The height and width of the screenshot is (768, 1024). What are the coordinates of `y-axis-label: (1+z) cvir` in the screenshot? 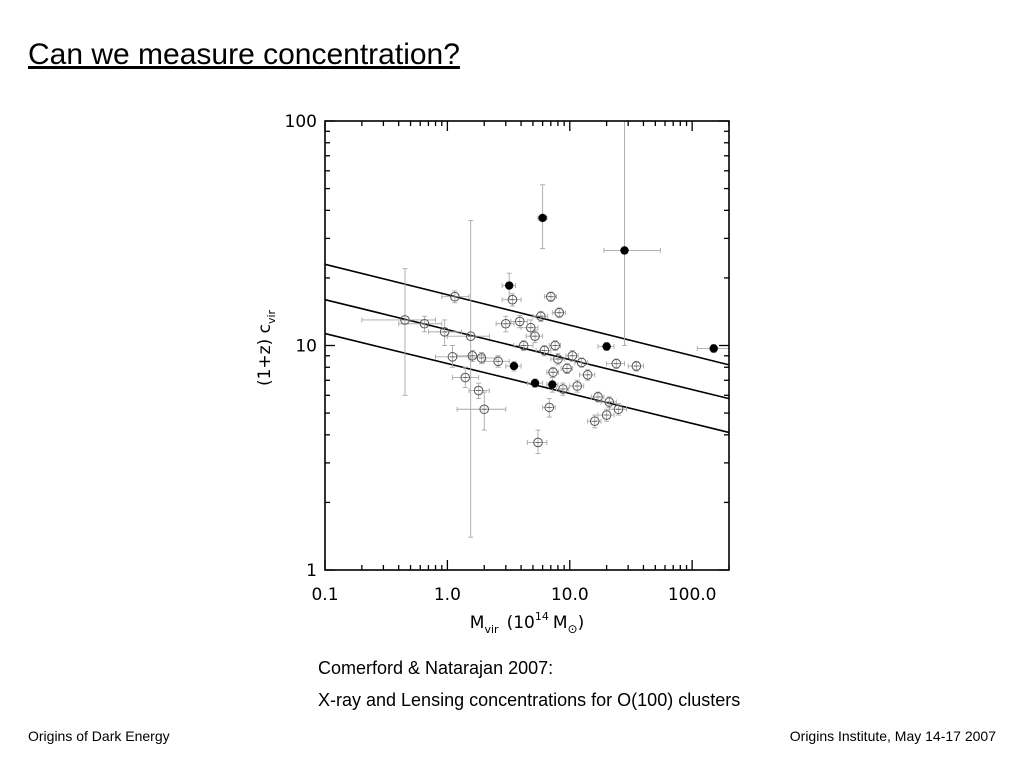 It's located at (266, 347).